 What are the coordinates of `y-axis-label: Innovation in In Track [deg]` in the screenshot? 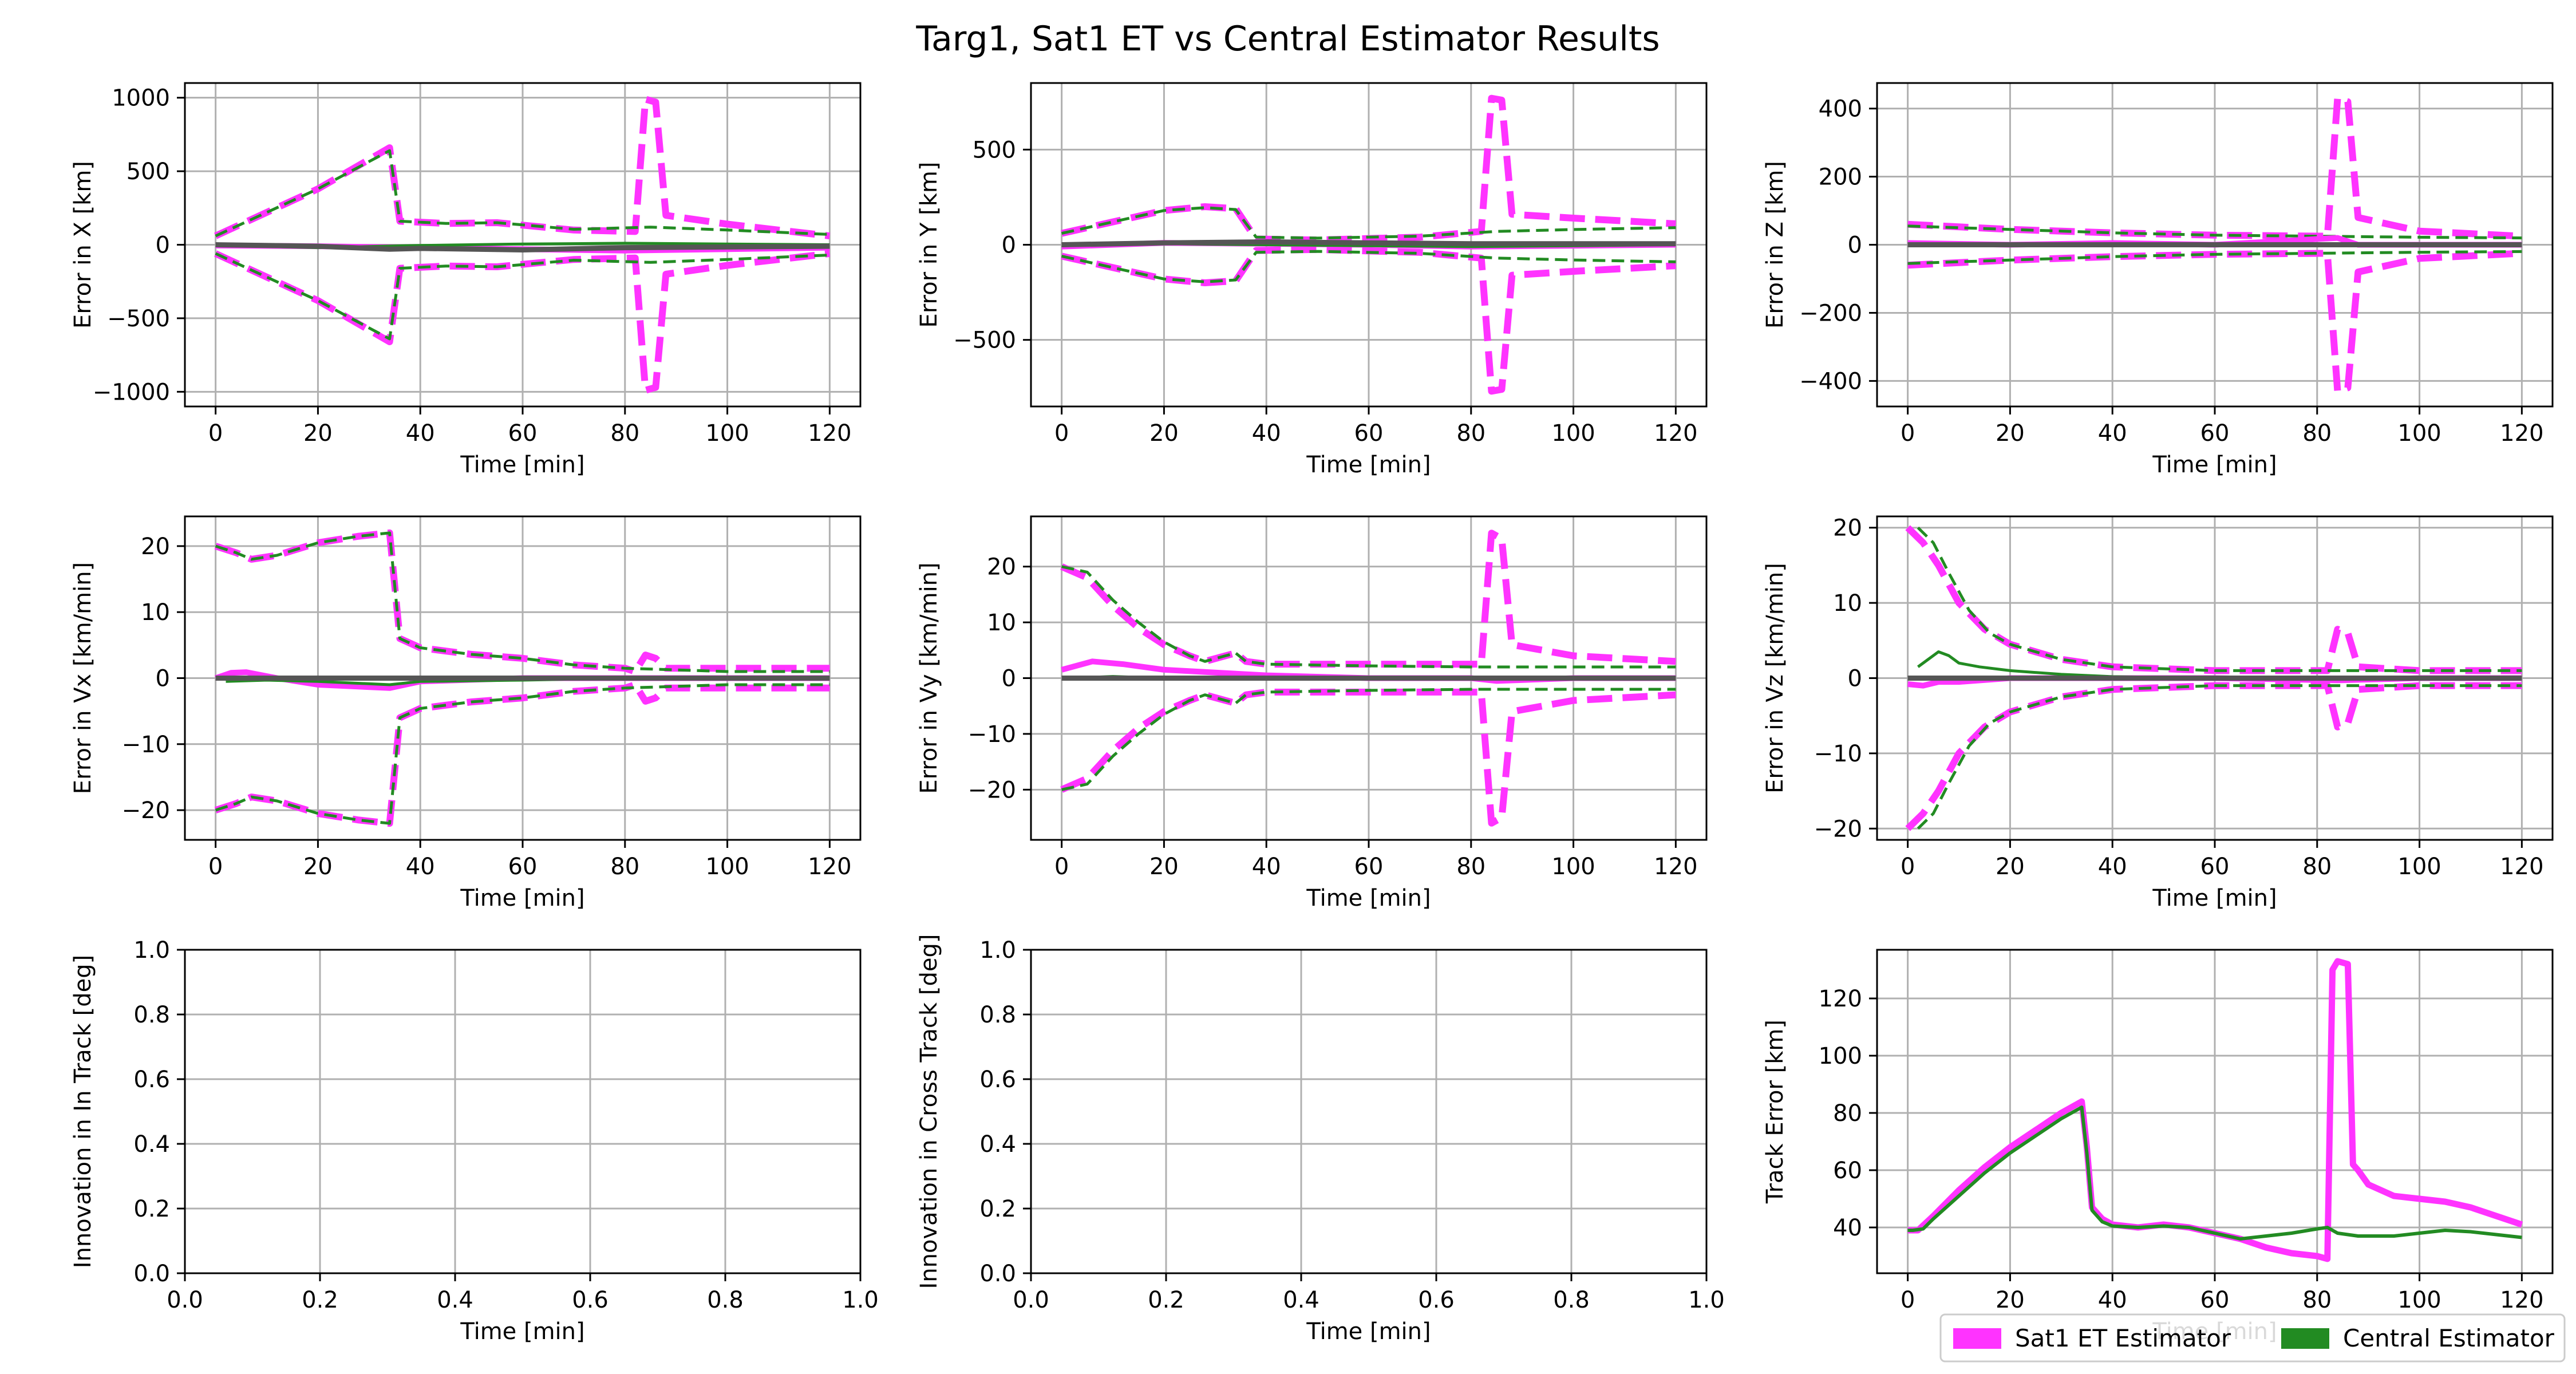 It's located at (83, 1112).